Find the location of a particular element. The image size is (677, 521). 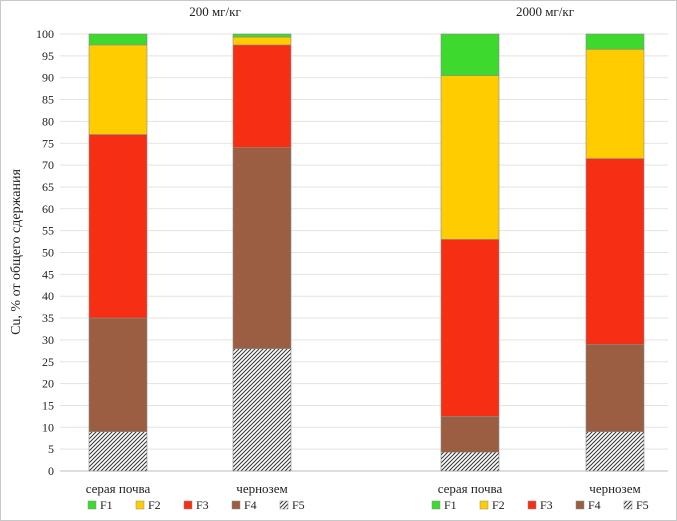

y-tick-label: 60 is located at coordinates (48, 209).